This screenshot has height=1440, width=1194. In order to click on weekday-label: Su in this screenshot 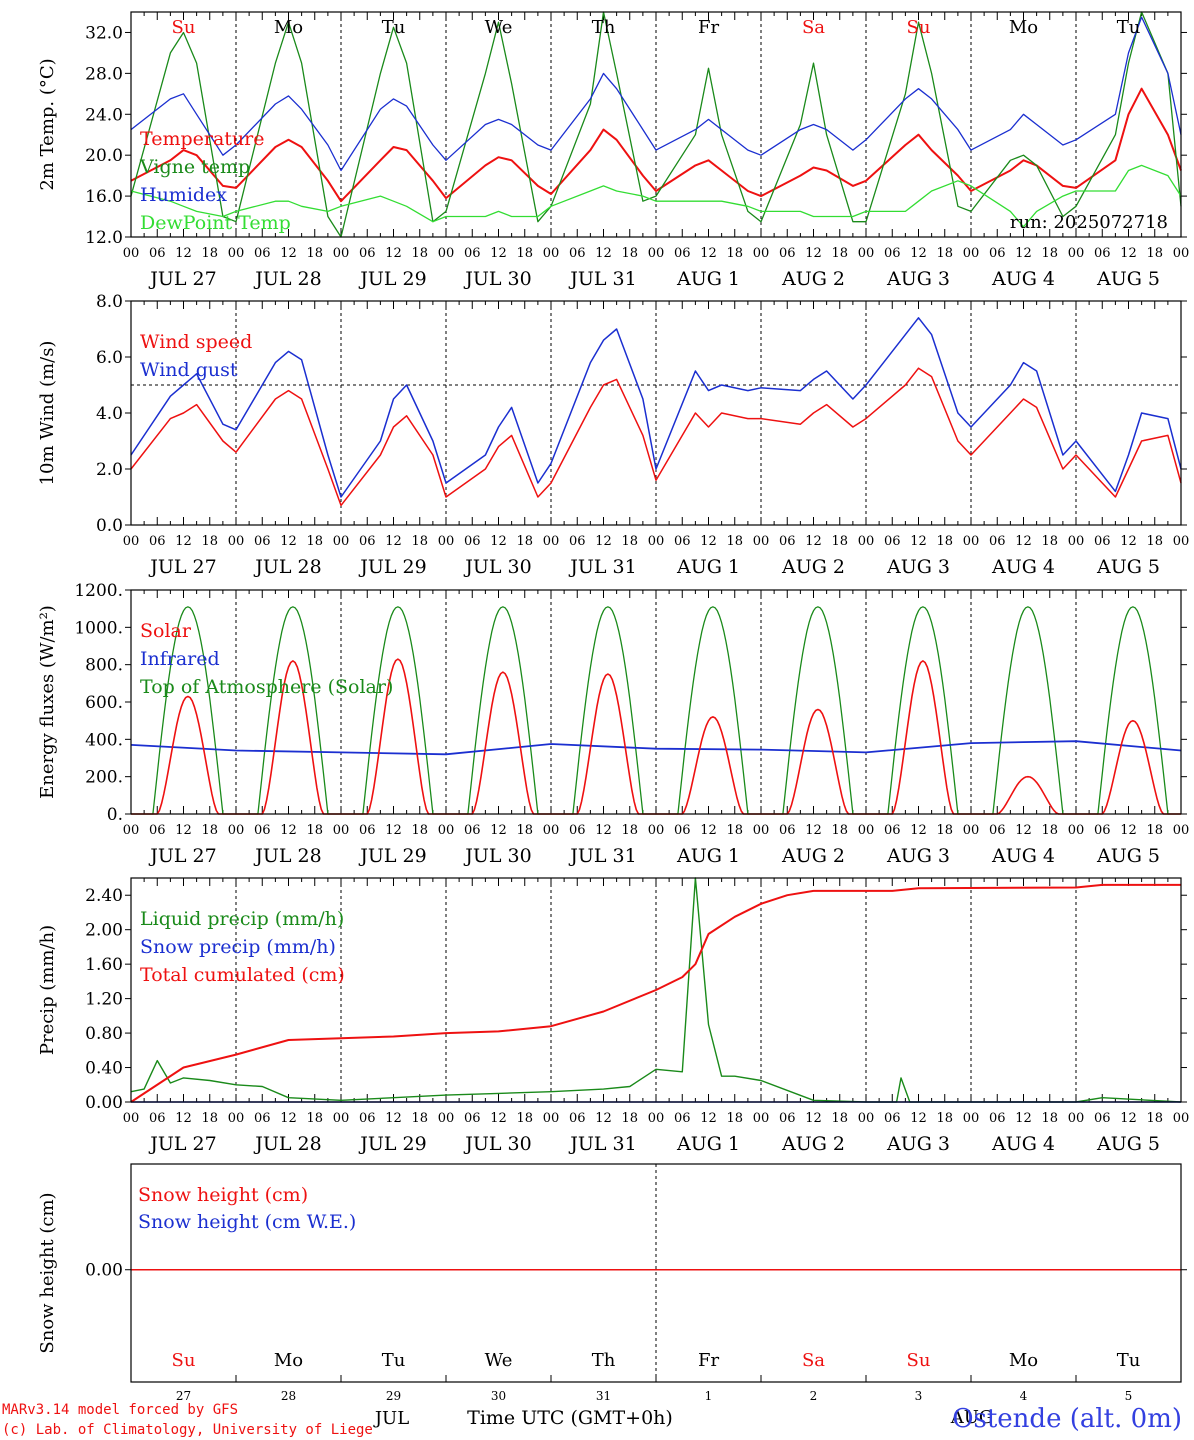, I will do `click(919, 27)`.